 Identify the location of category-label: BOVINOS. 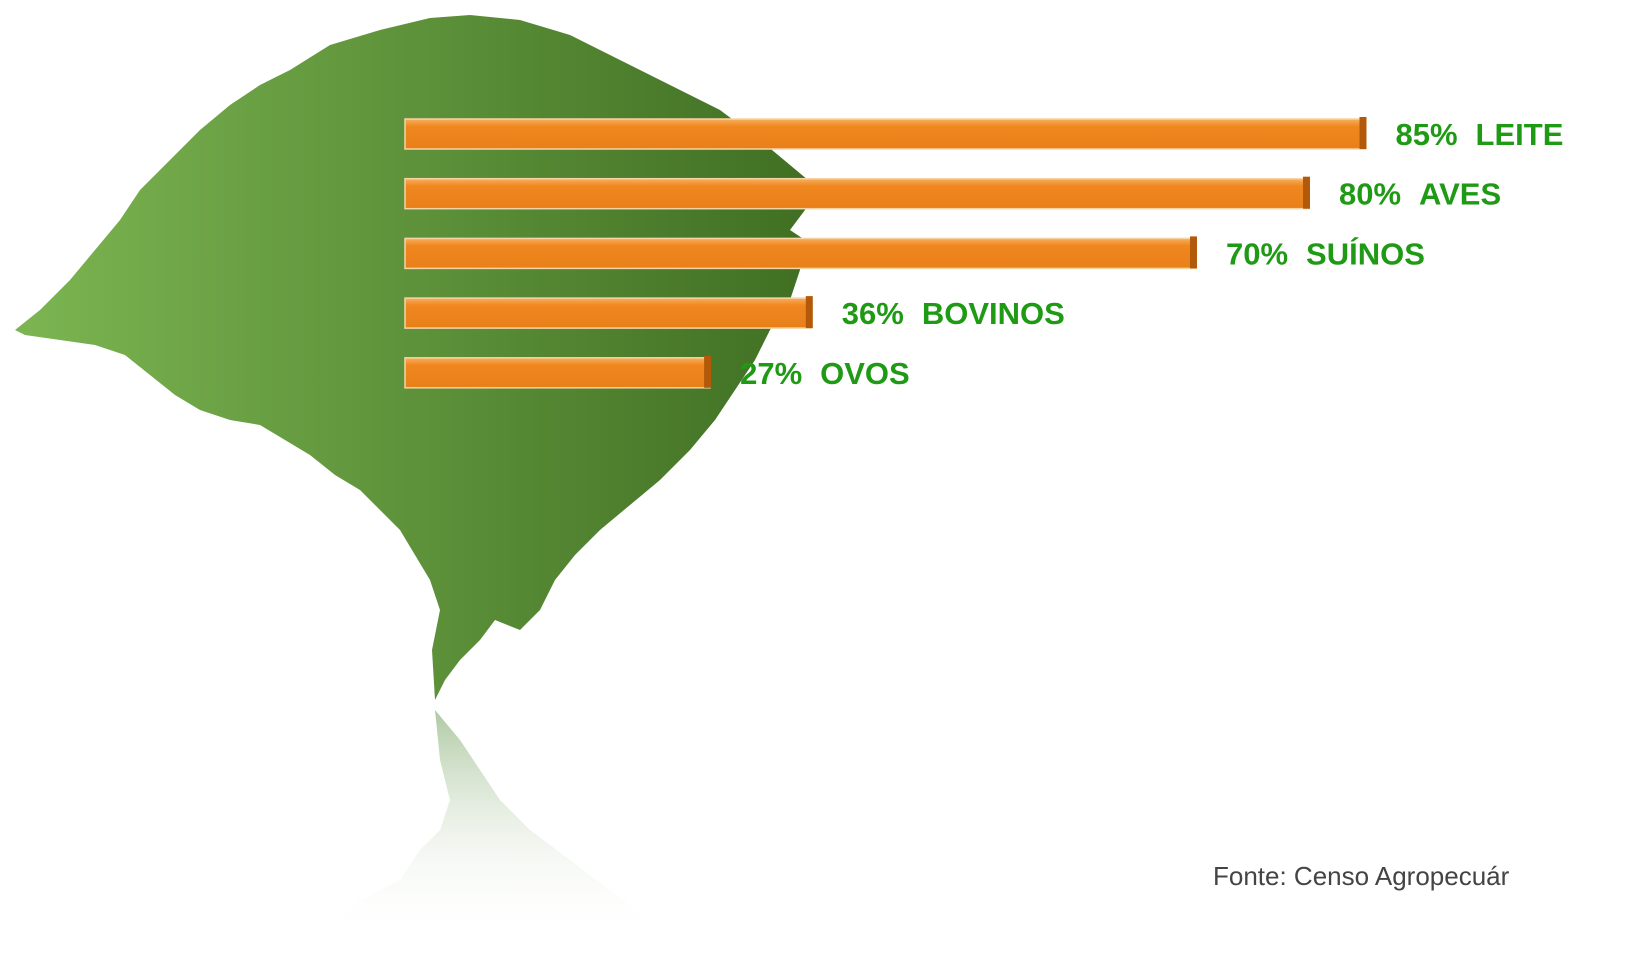
(993, 313).